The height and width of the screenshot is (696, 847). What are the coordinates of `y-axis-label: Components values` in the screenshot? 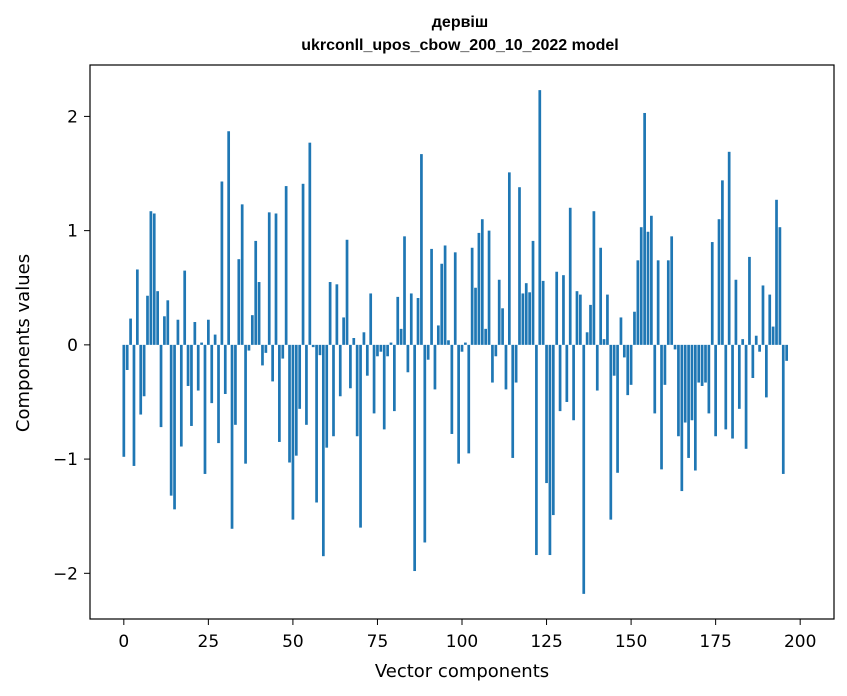 It's located at (23, 343).